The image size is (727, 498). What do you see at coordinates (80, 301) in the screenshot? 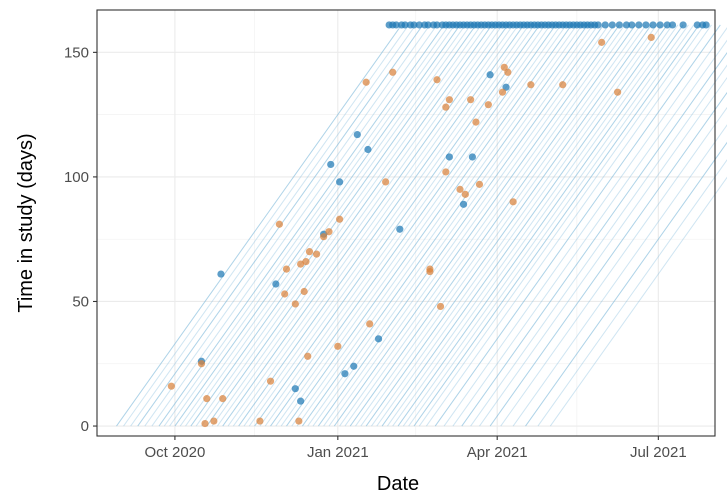
I see `y-tick-label: 50` at bounding box center [80, 301].